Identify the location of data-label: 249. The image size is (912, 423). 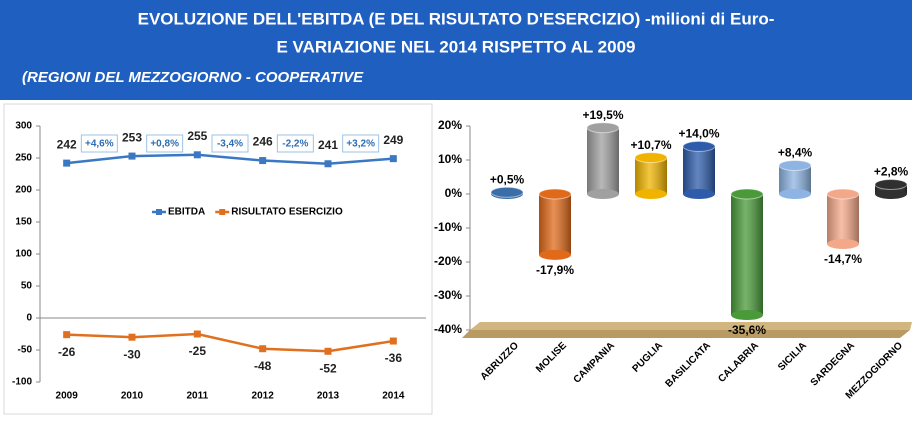
(393, 140).